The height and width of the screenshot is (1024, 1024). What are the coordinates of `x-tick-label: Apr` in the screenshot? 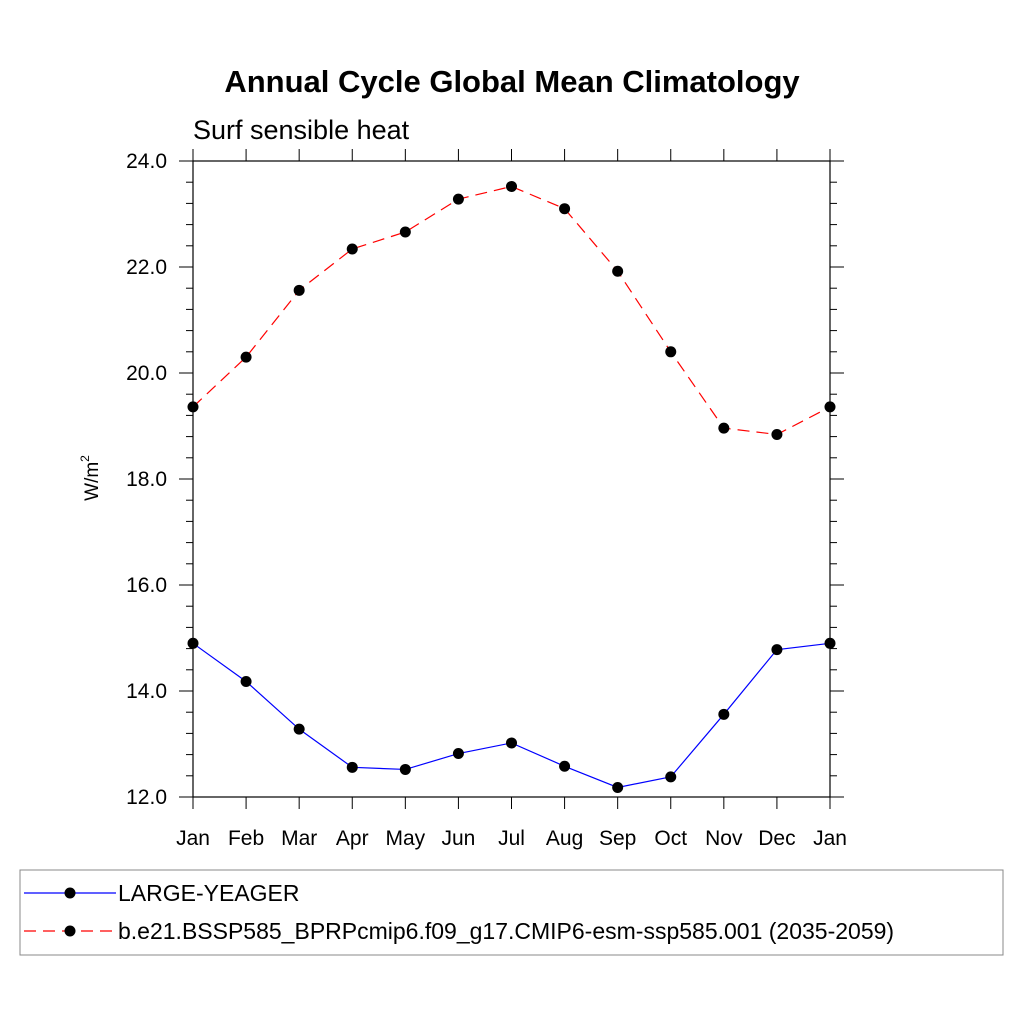 It's located at (352, 838).